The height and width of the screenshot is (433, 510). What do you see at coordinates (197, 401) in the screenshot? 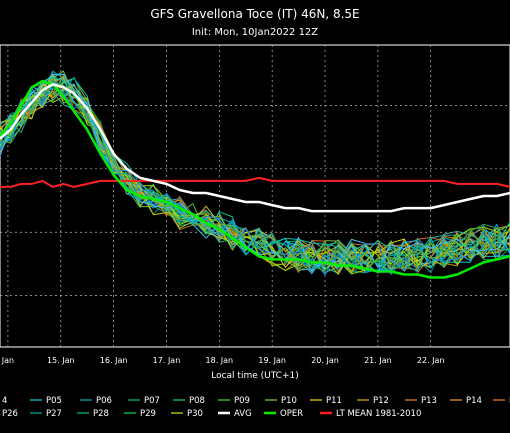
I see `legend-label: P08` at bounding box center [197, 401].